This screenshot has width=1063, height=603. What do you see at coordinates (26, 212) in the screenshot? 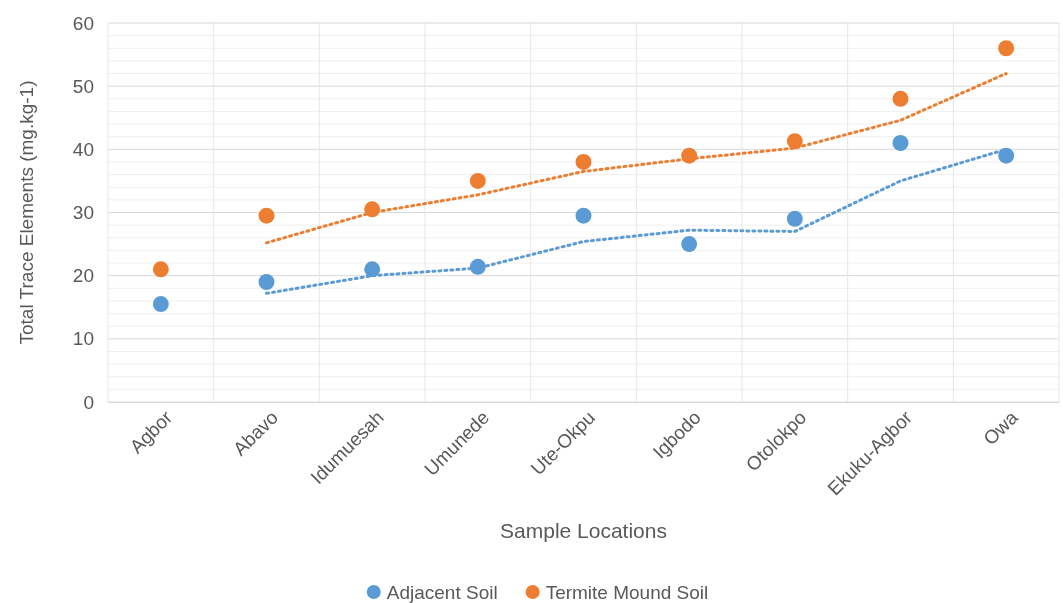
I see `y-axis-title: Total Trace Elements (mg.kg-1)` at bounding box center [26, 212].